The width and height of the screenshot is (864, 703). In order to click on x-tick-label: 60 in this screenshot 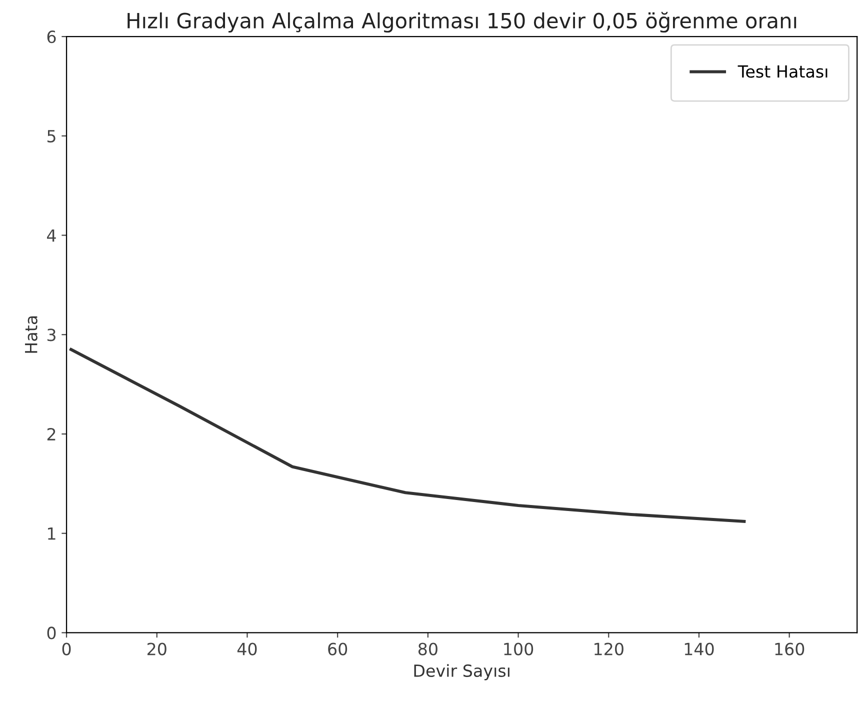, I will do `click(338, 649)`.